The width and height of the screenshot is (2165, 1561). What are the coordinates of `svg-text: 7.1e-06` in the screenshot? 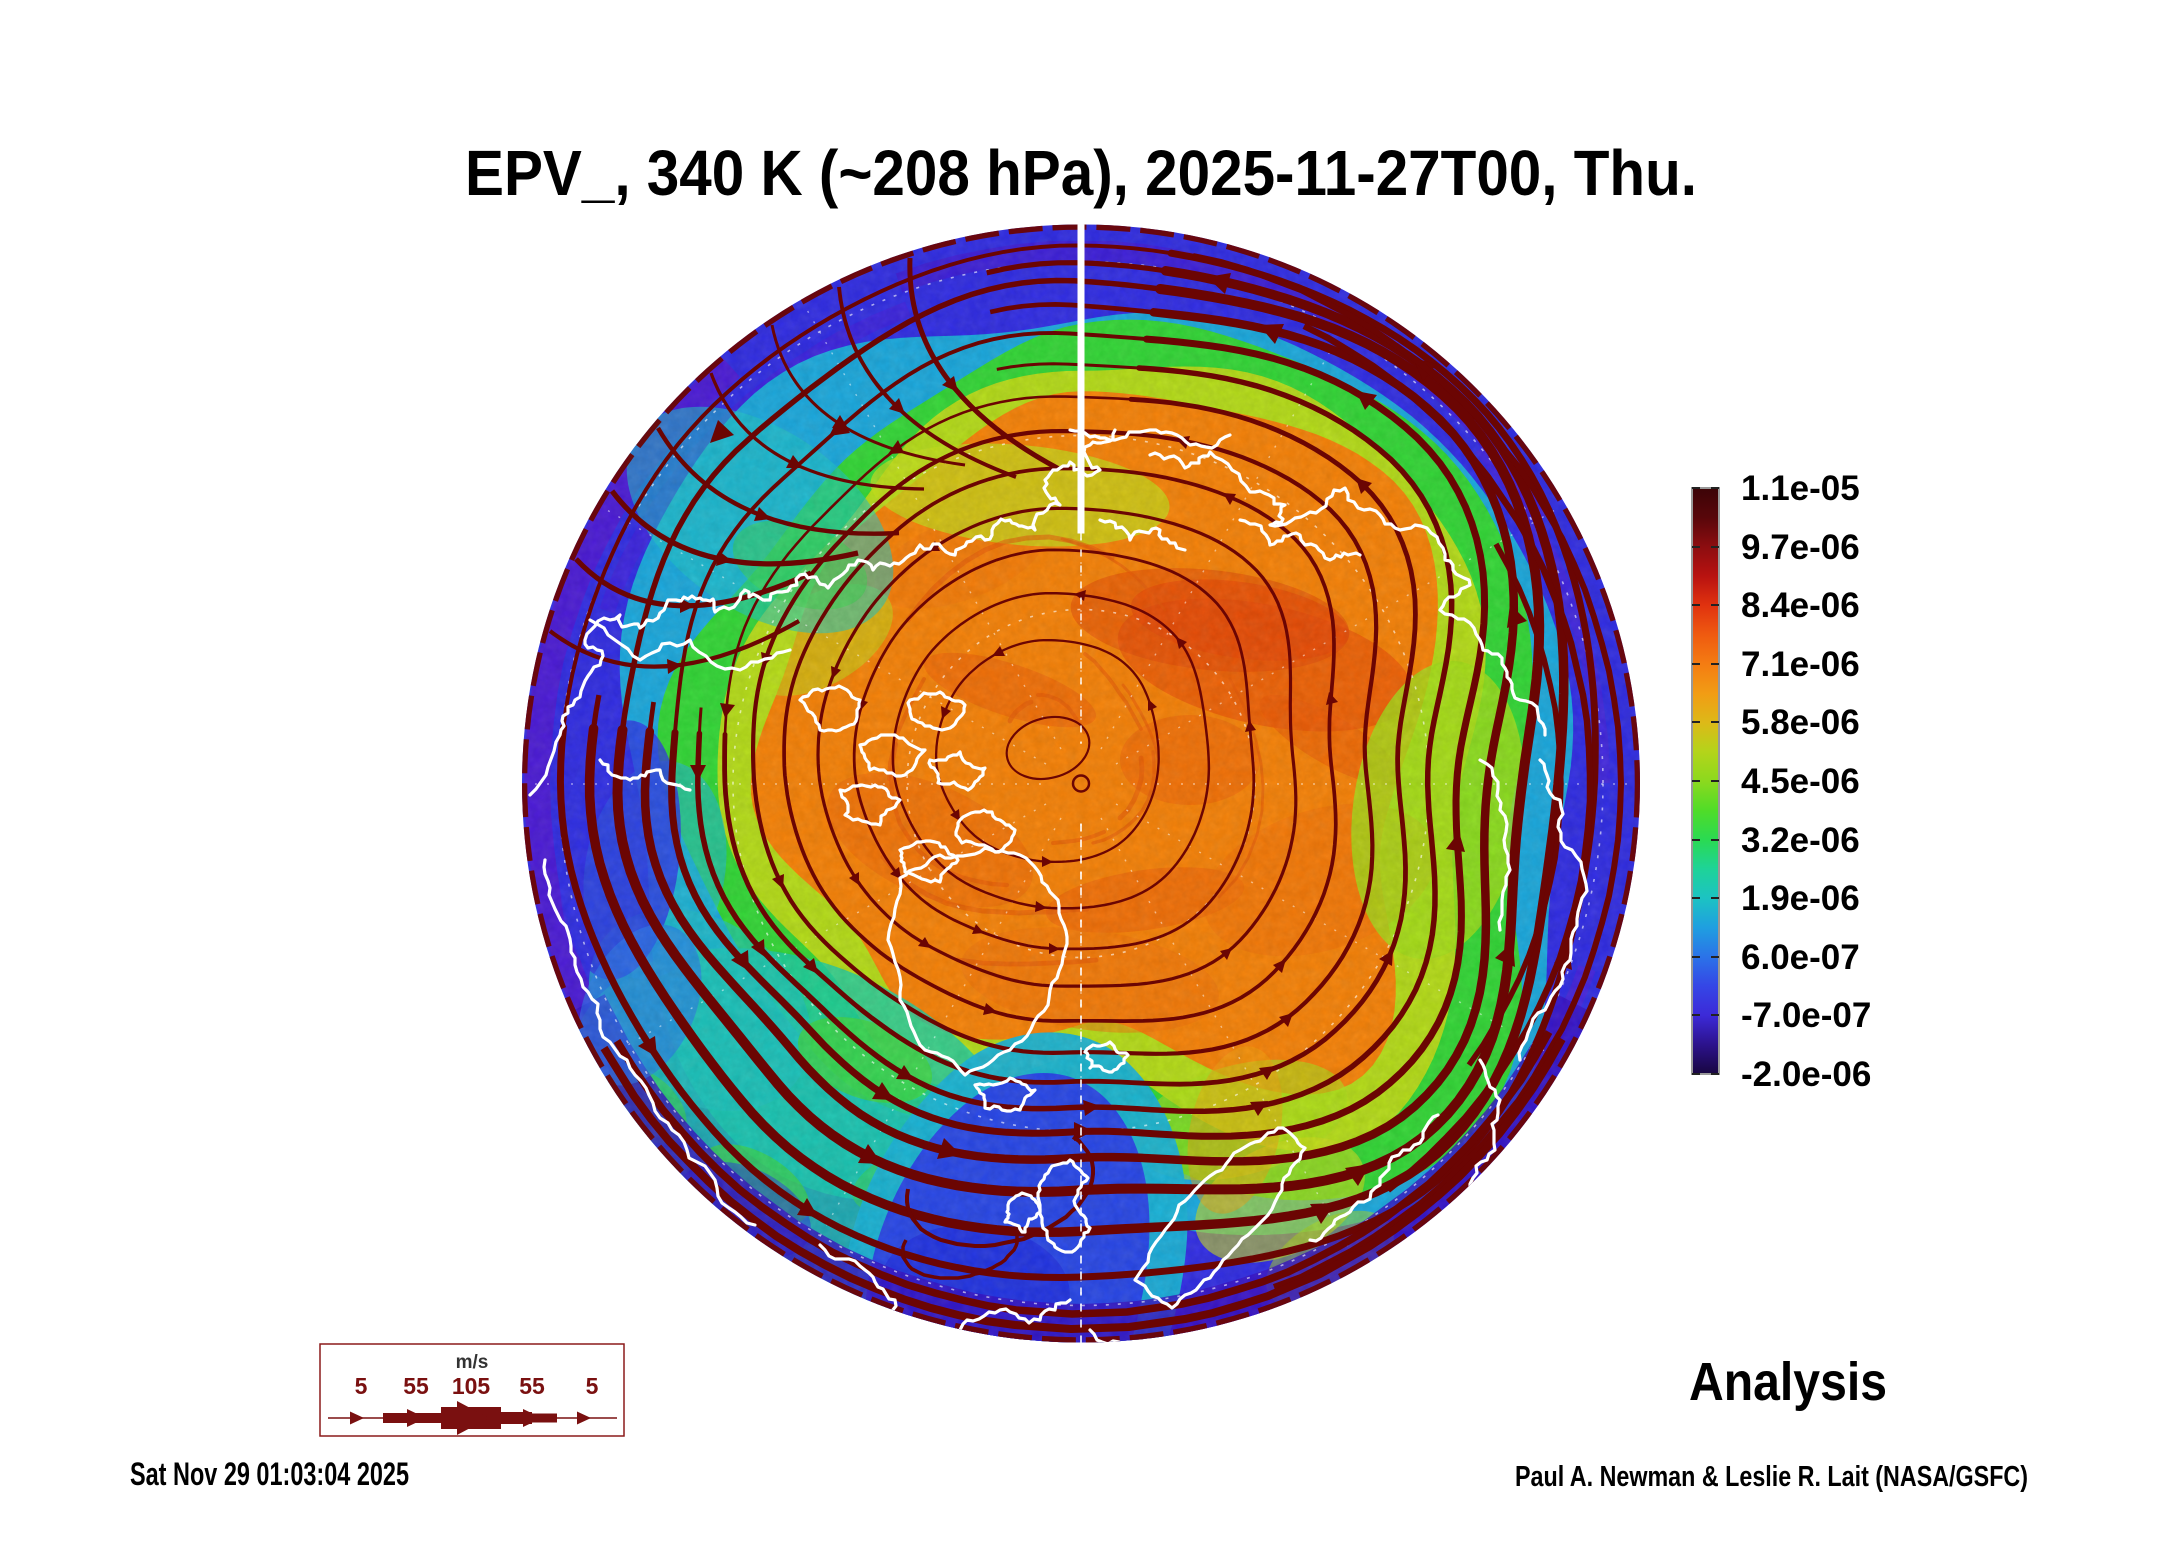 It's located at (1800, 664).